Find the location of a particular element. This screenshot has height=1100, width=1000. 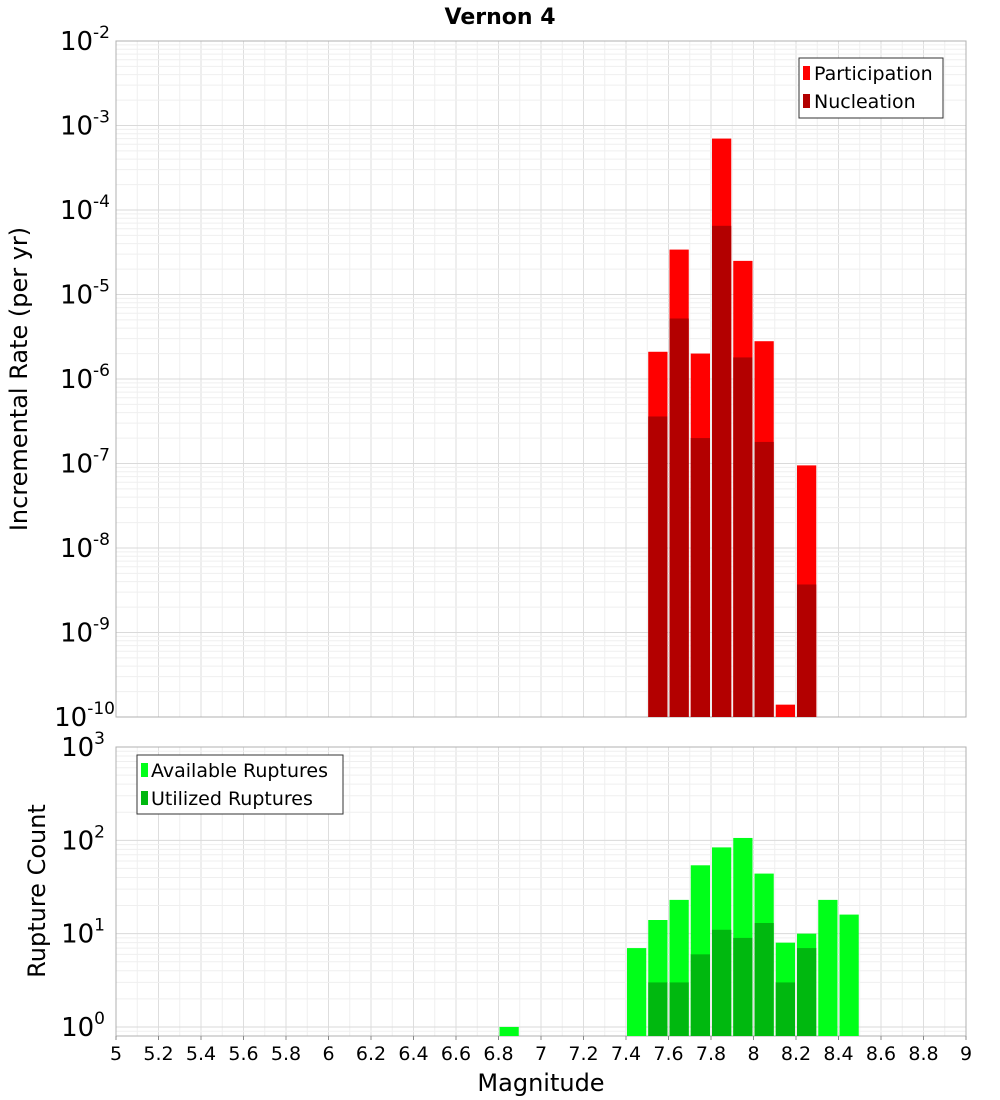

x-tick-label: 8 is located at coordinates (753, 1054).